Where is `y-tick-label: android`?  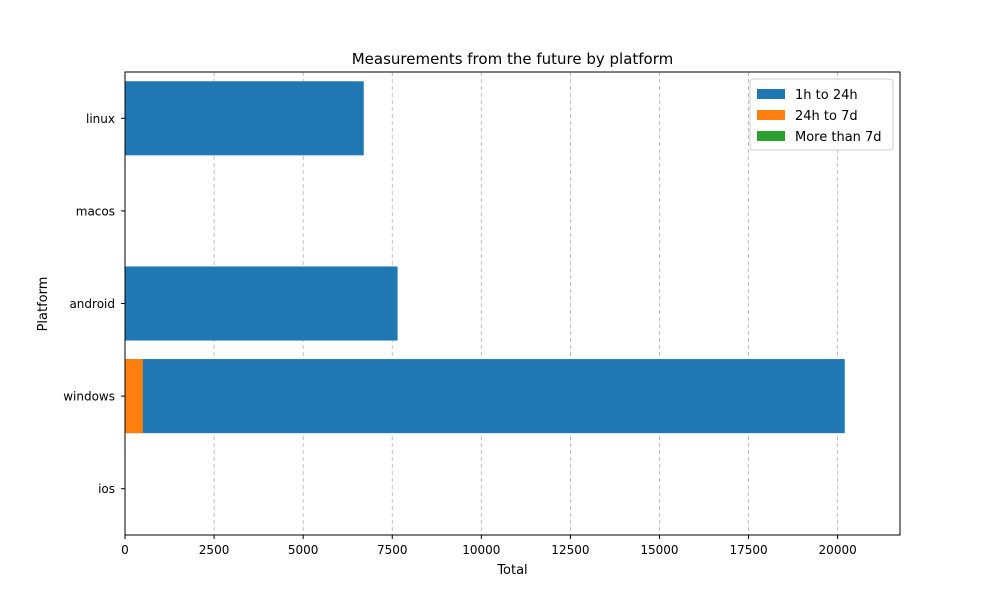
y-tick-label: android is located at coordinates (92, 304).